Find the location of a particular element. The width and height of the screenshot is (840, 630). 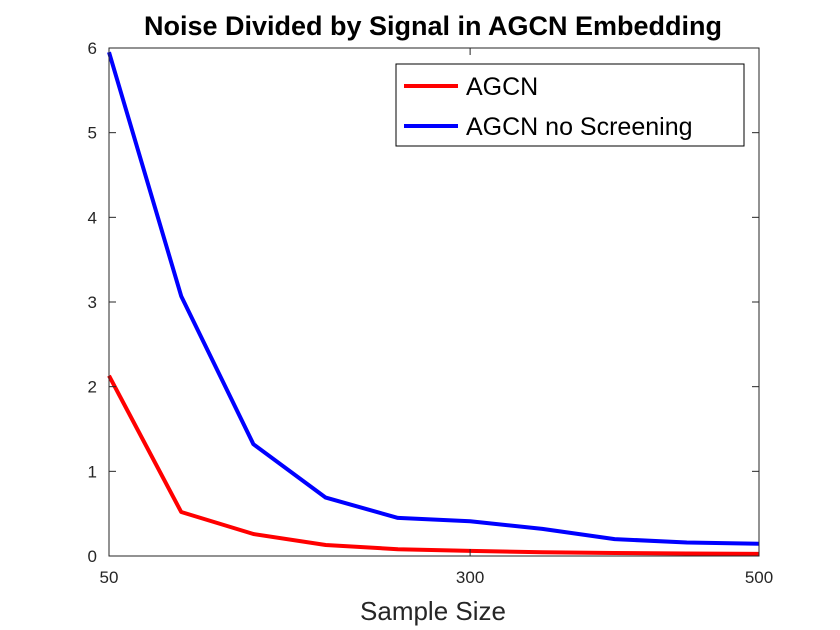

y-tick-label: 1 is located at coordinates (92, 471).